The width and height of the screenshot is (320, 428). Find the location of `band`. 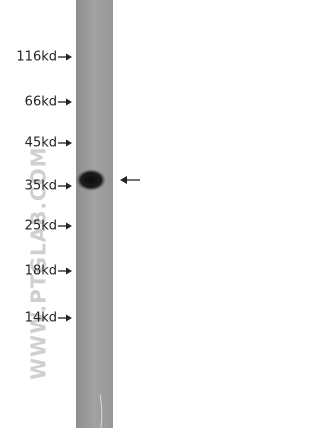

band is located at coordinates (91, 180).